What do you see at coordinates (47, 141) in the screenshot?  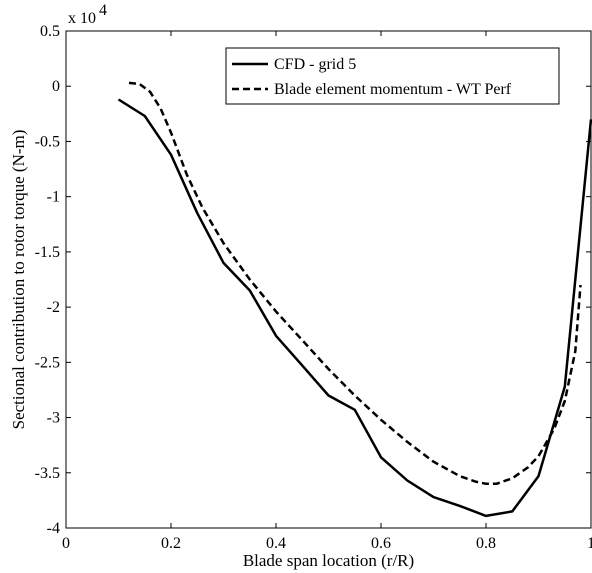 I see `y-tick-label: -0.5` at bounding box center [47, 141].